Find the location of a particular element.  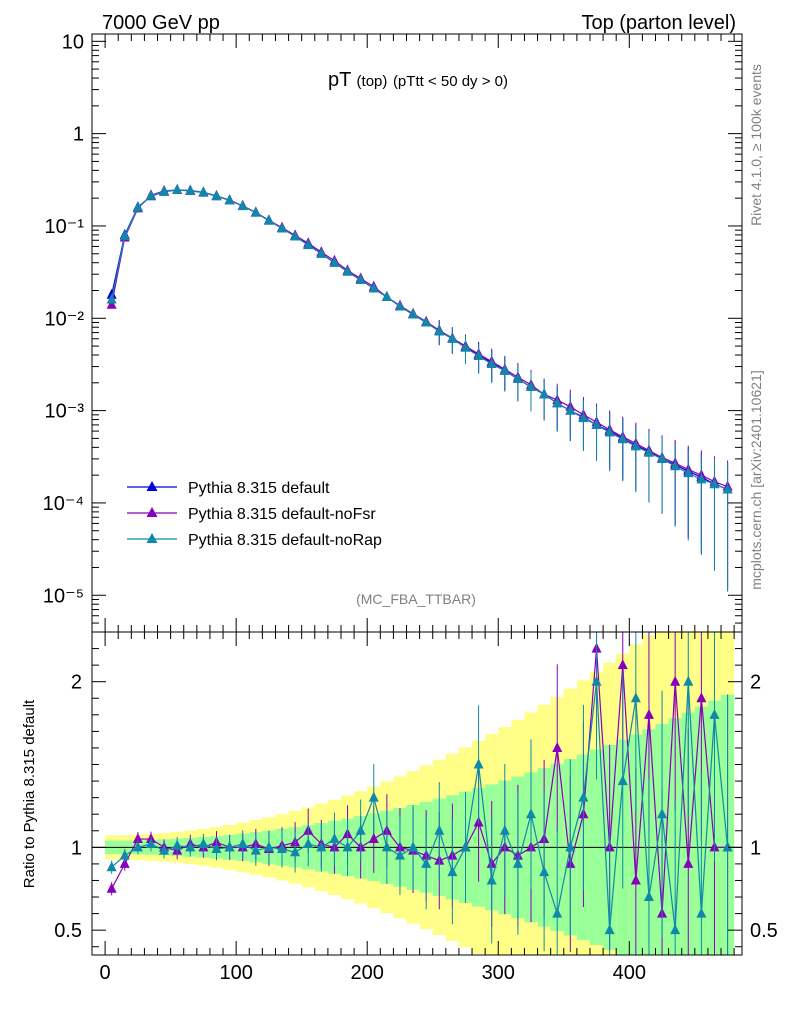

legend-label: Pythia 8.315 default is located at coordinates (259, 488).